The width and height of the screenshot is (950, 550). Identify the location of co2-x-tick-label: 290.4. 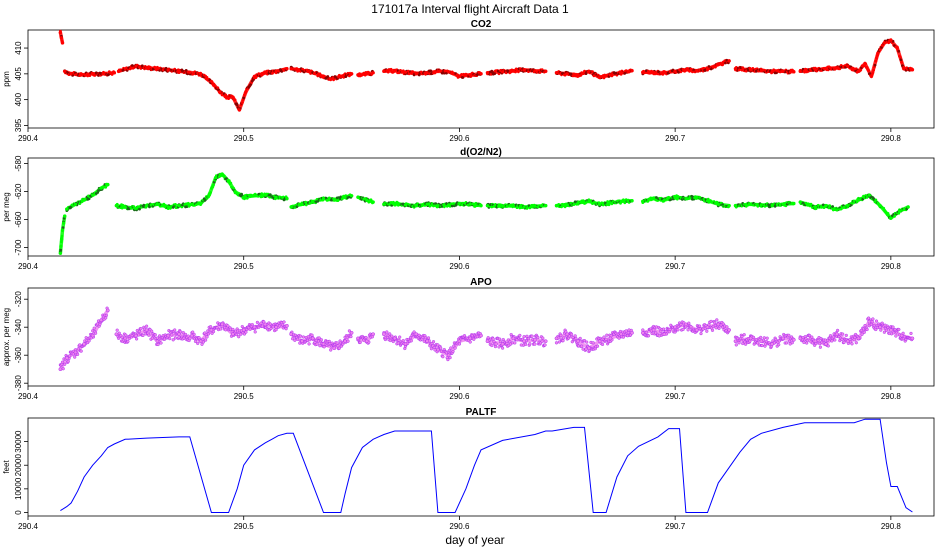
(28, 138).